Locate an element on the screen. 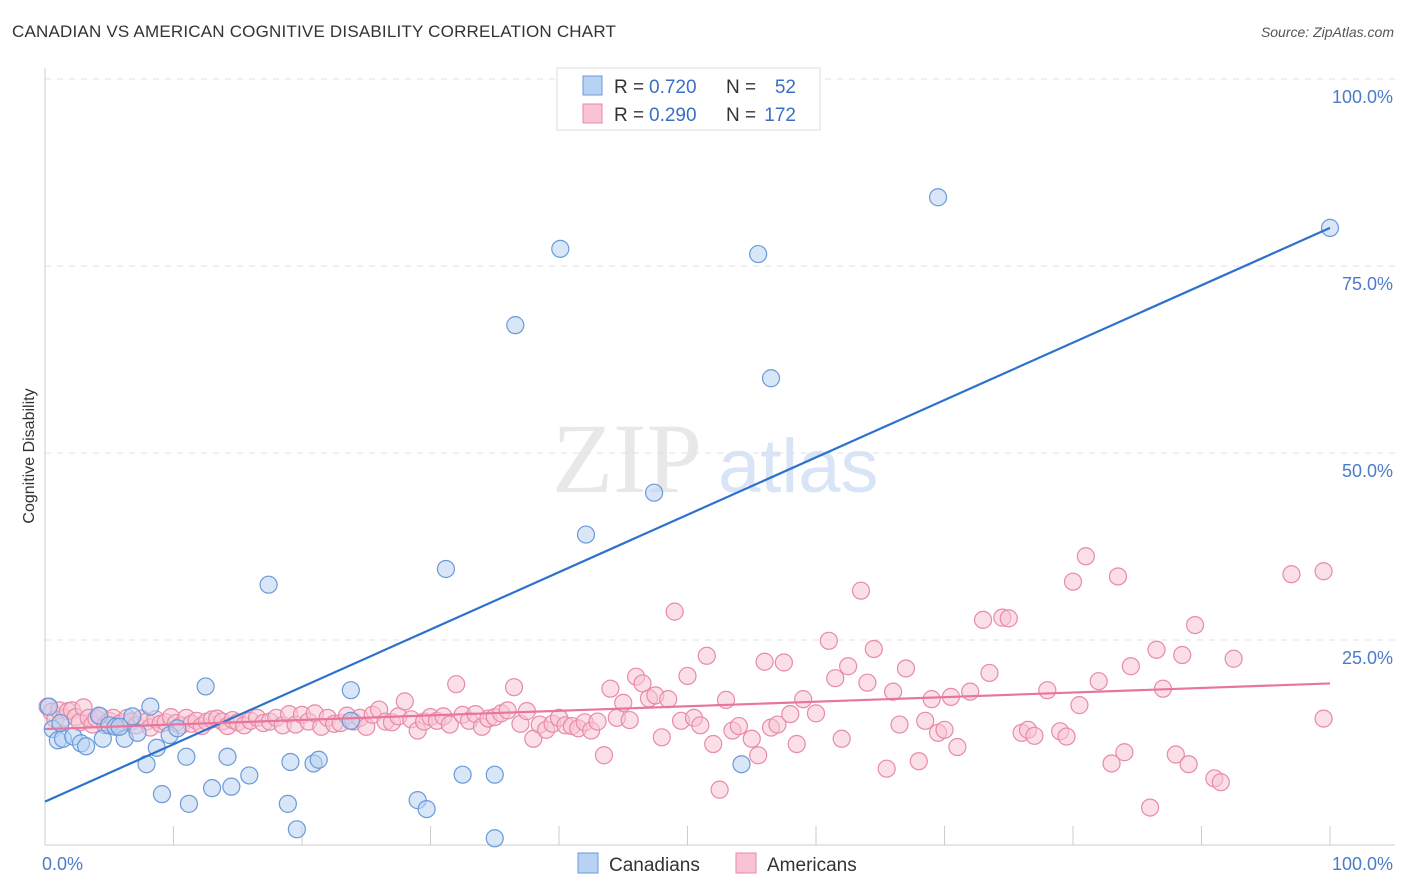  watermark-zip: ZIP is located at coordinates (627, 458).